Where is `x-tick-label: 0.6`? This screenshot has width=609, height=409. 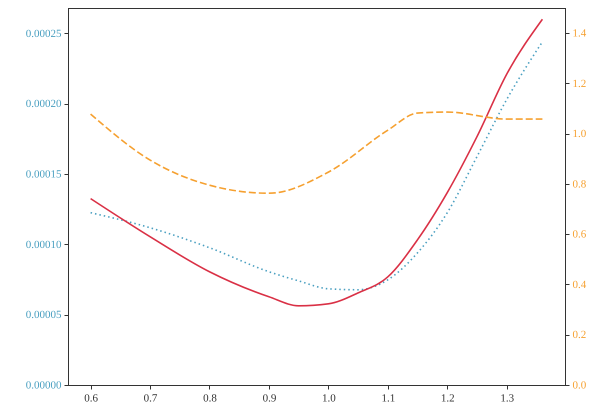 x-tick-label: 0.6 is located at coordinates (91, 398).